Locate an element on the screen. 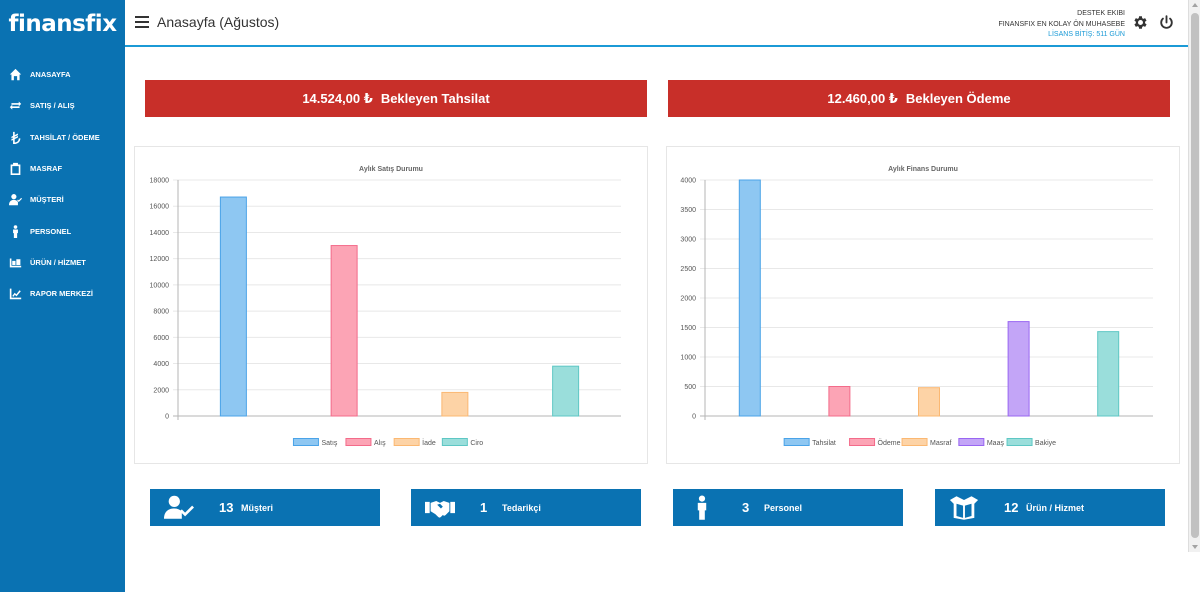 Image resolution: width=1200 pixels, height=592 pixels. bar-i̇ade is located at coordinates (455, 404).